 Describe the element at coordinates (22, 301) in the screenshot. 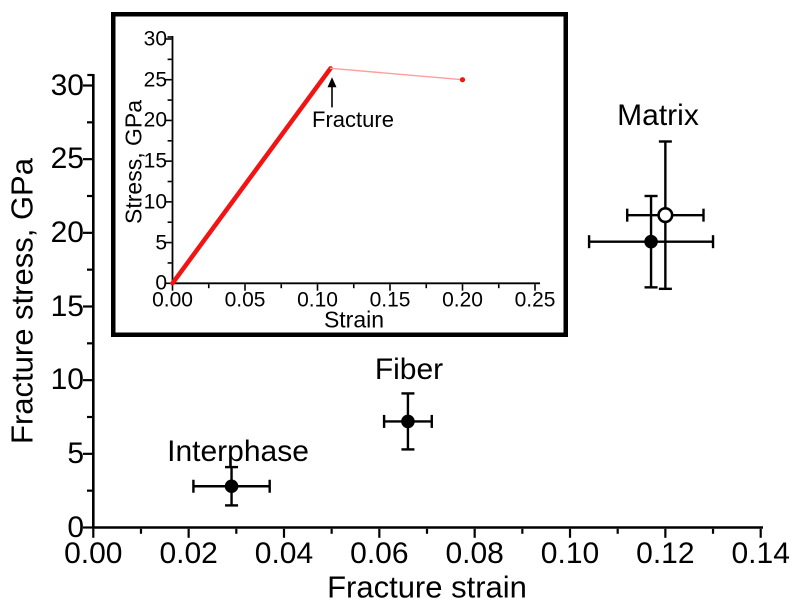

I see `main-y-axis-title: Fracture stress, GPa` at that location.